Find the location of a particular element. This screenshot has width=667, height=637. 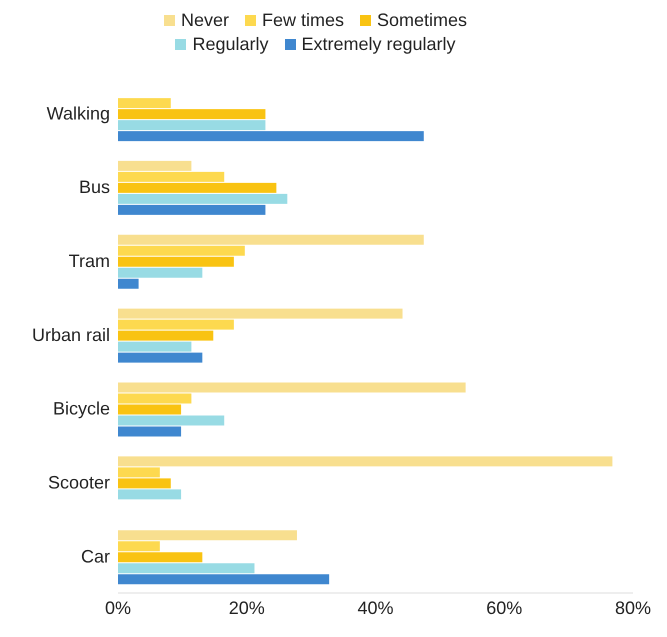

x-tick-label: 40% is located at coordinates (375, 608).